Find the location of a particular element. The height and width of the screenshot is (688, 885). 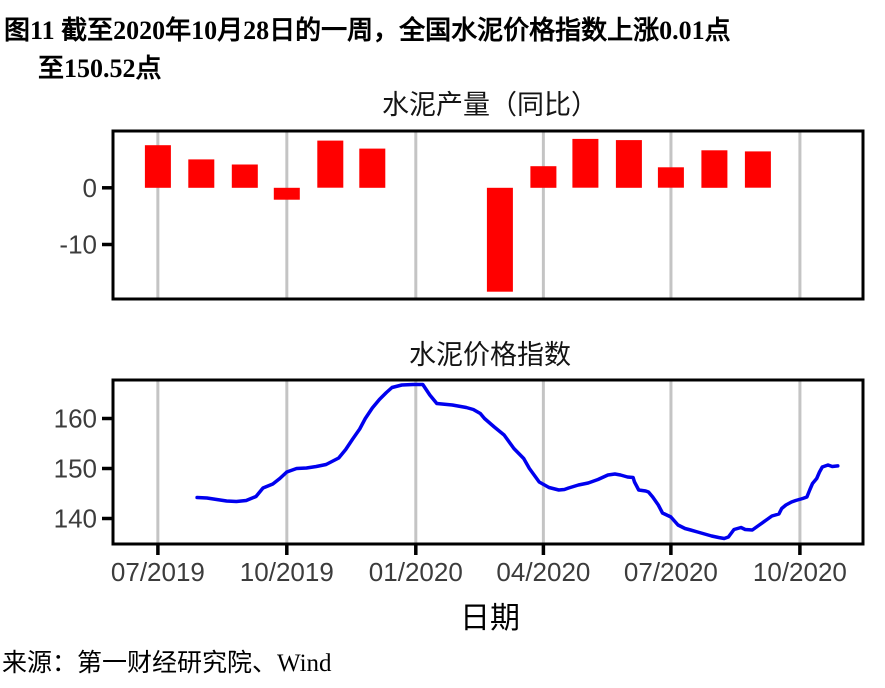

y-tick-label-bottom-panel: 140 is located at coordinates (75, 519).